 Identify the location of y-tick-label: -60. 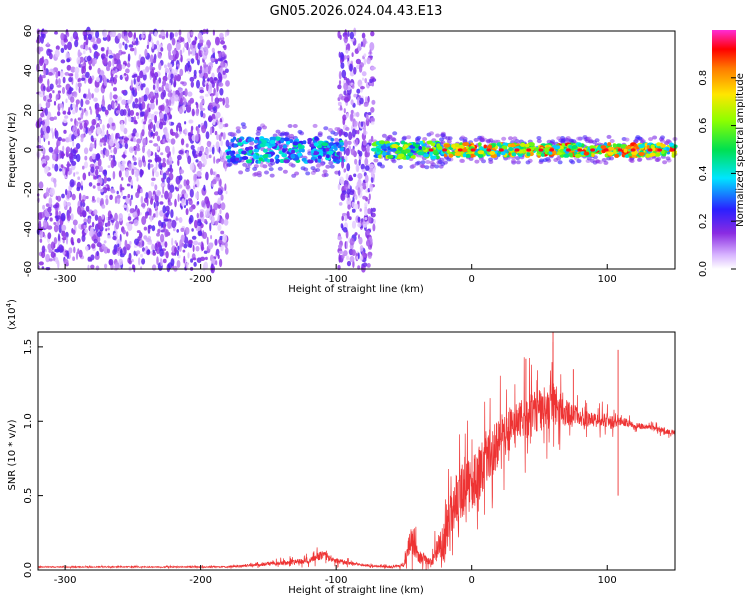
(28, 269).